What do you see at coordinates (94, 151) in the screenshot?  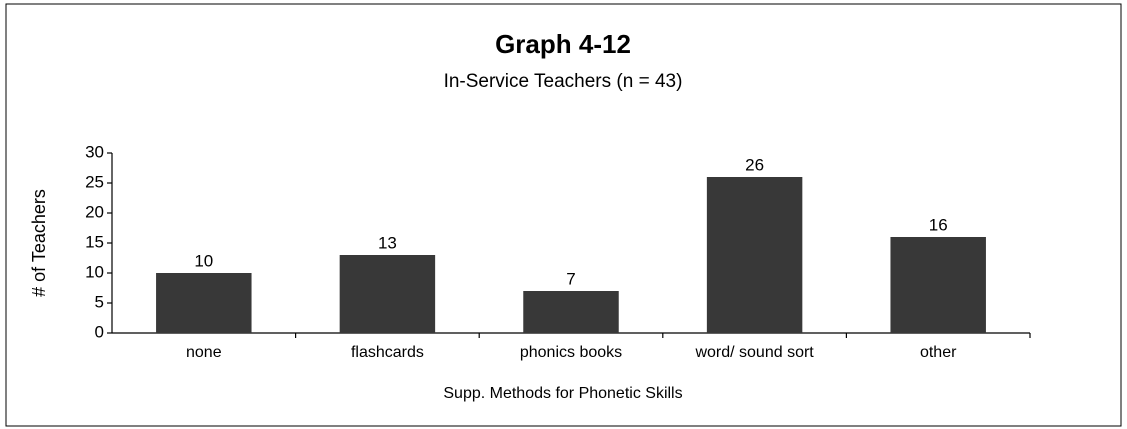 I see `y-tick-label: 30` at bounding box center [94, 151].